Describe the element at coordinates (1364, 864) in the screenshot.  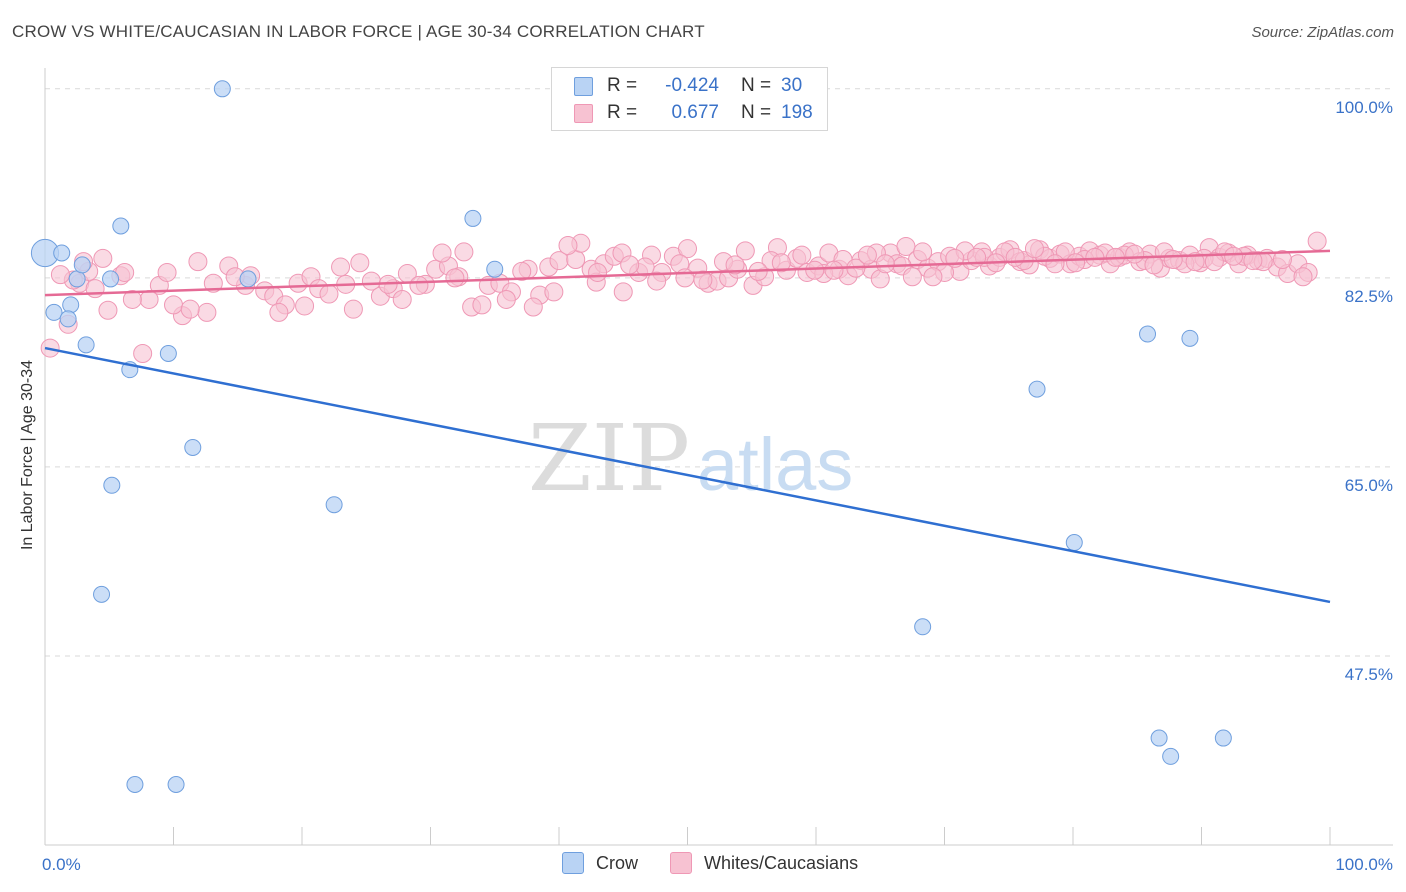
I see `x-tick-label-max: 100.0%` at that location.